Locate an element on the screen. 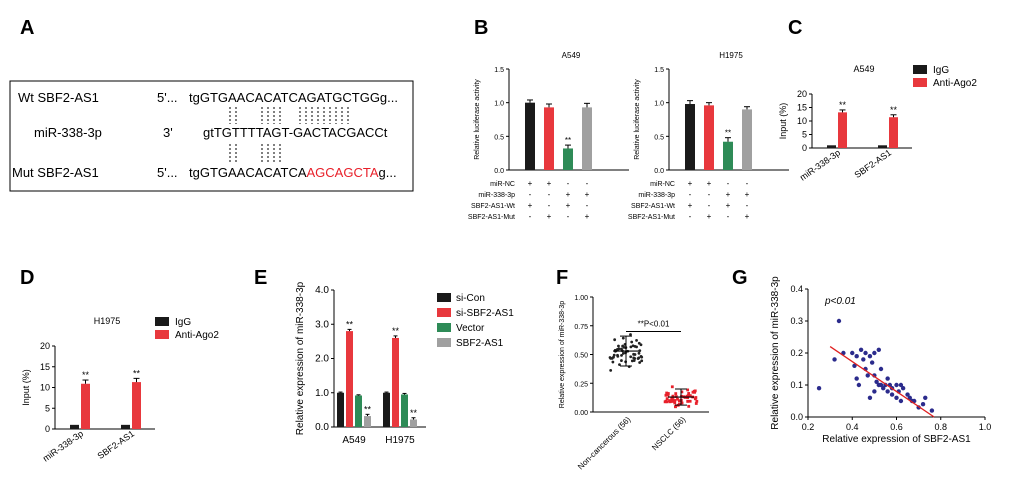 The width and height of the screenshot is (1020, 498). y-tick-label: 0.3 is located at coordinates (796, 321).